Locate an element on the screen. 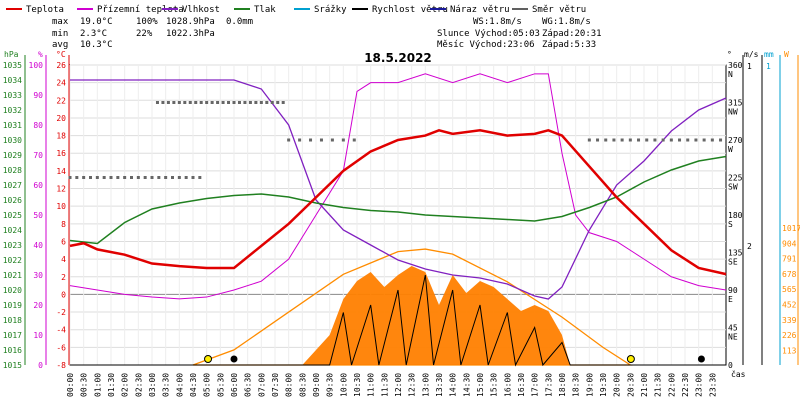 The image size is (800, 400). x-tick-label: 01:30 is located at coordinates (111, 385).